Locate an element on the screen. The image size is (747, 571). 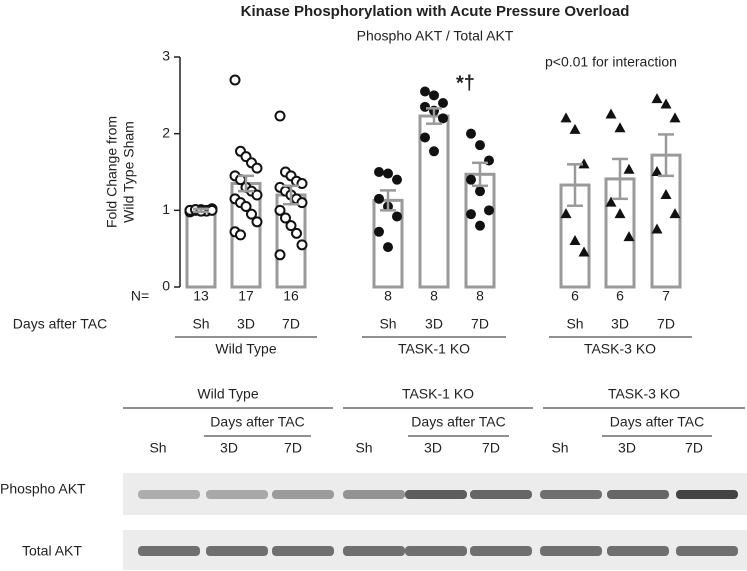
group-label: TASK-1 KO is located at coordinates (434, 349).